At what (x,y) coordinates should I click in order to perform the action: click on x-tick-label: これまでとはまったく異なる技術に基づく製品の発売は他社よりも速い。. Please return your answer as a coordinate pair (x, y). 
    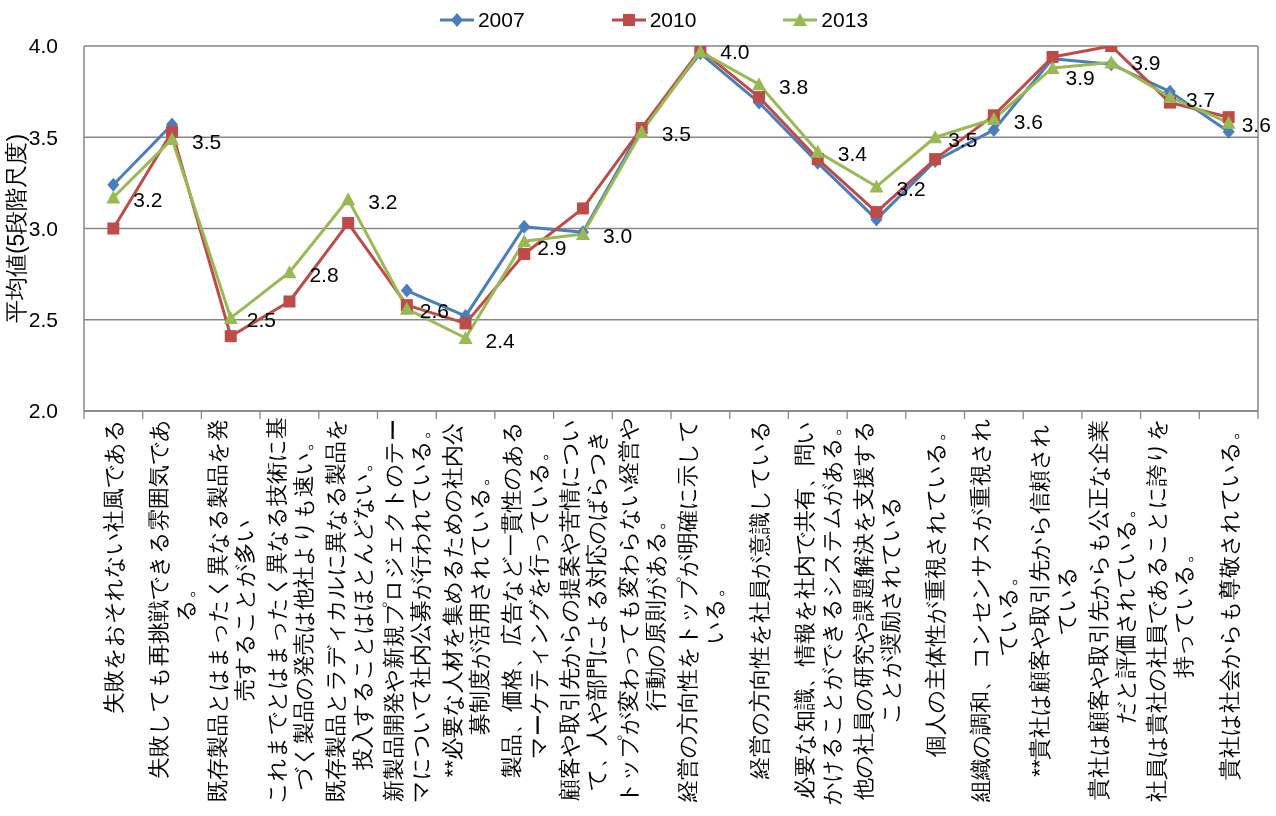
    Looking at the image, I should click on (289, 610).